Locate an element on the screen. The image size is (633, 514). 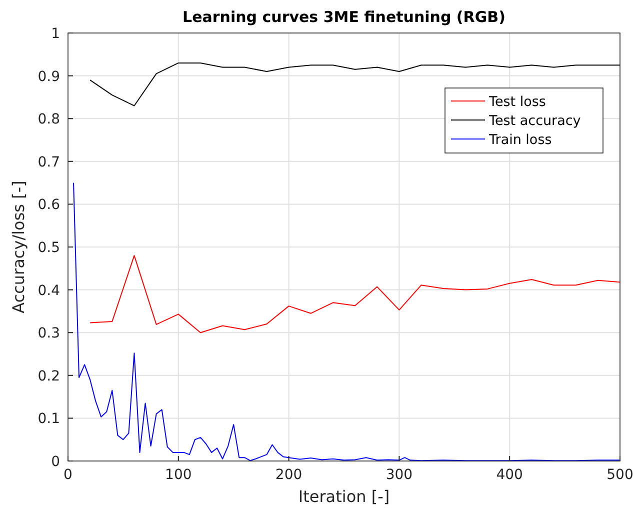
x-axis-title: Iteration [-] is located at coordinates (344, 496).